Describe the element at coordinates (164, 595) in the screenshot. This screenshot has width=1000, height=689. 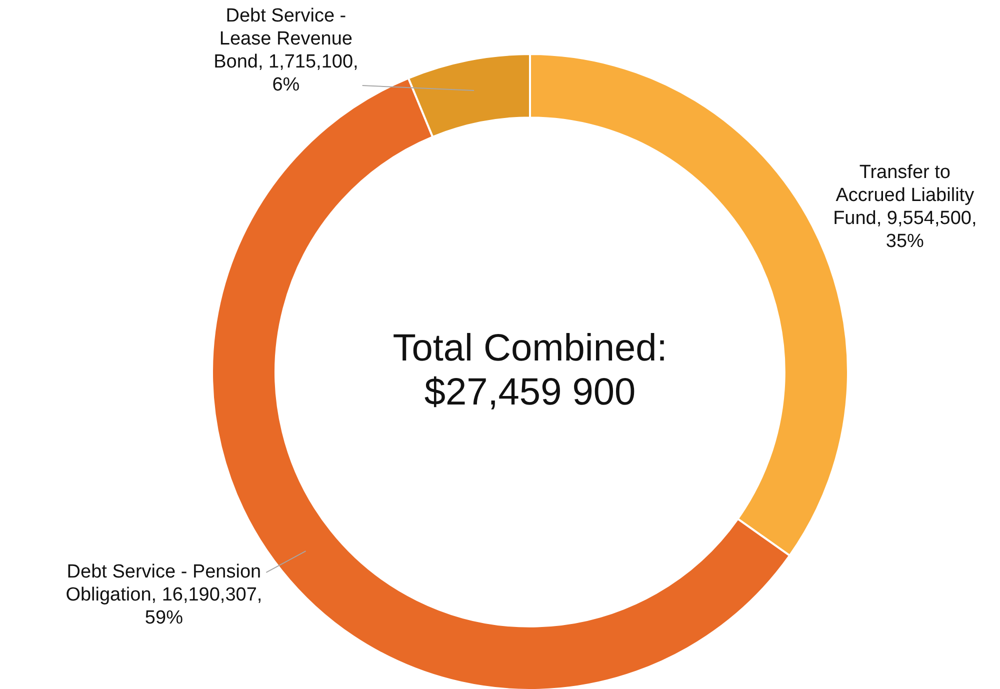
I see `slice-label: Debt Service - Pension Obligation, 16,190,307, 59%` at that location.